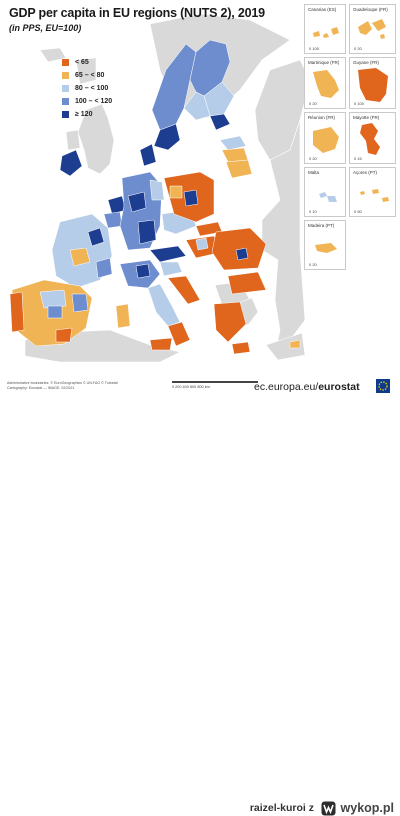 This screenshot has width=400, height=816. I want to click on inset-guyane: Guyane (FR) 0 100, so click(372, 83).